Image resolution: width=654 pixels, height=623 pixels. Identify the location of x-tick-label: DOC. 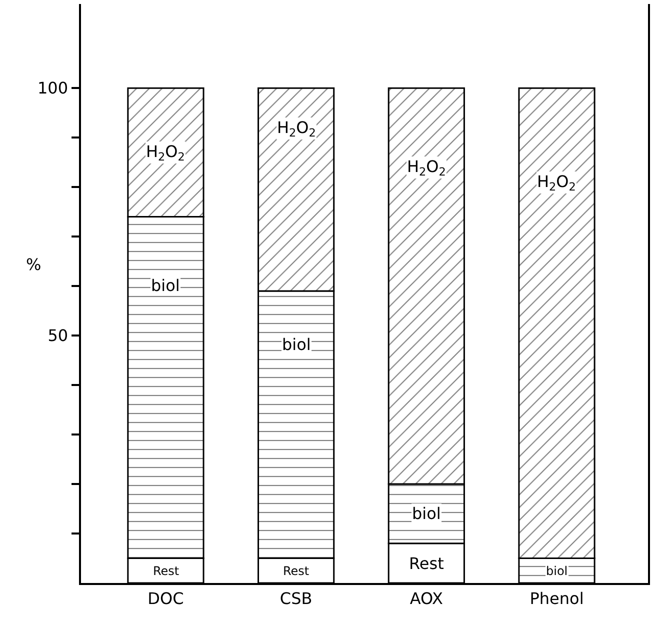
(166, 598).